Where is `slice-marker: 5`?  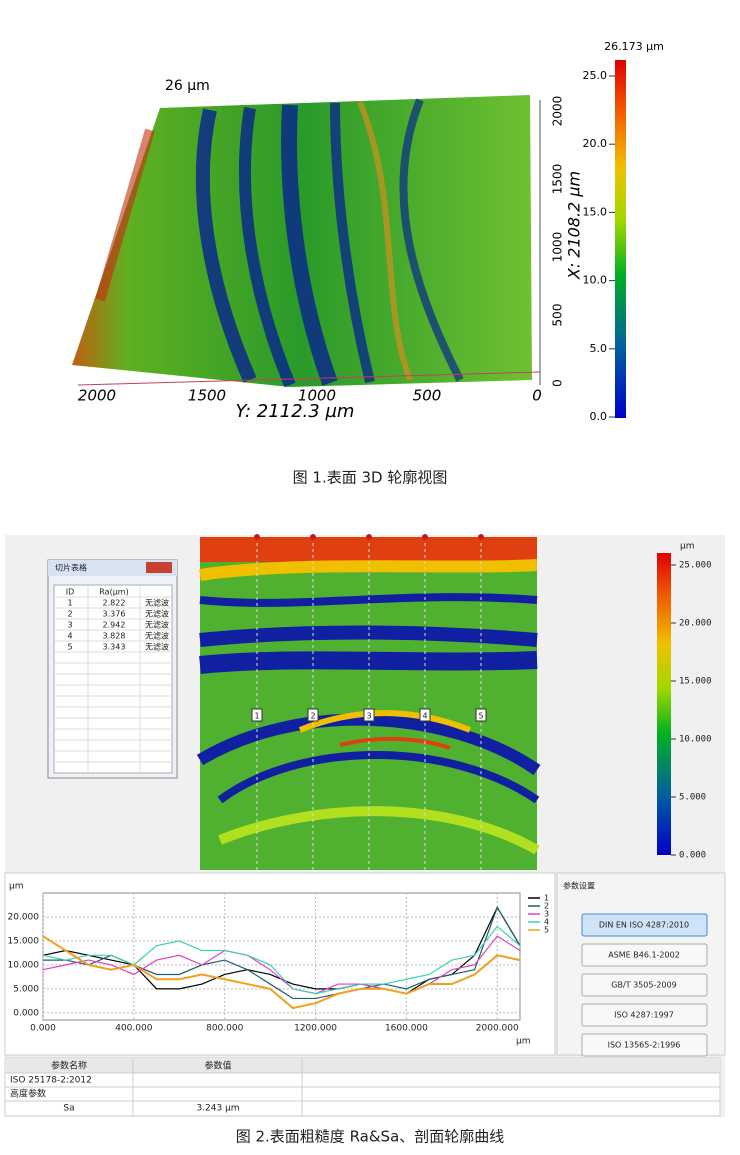
slice-marker: 5 is located at coordinates (480, 716).